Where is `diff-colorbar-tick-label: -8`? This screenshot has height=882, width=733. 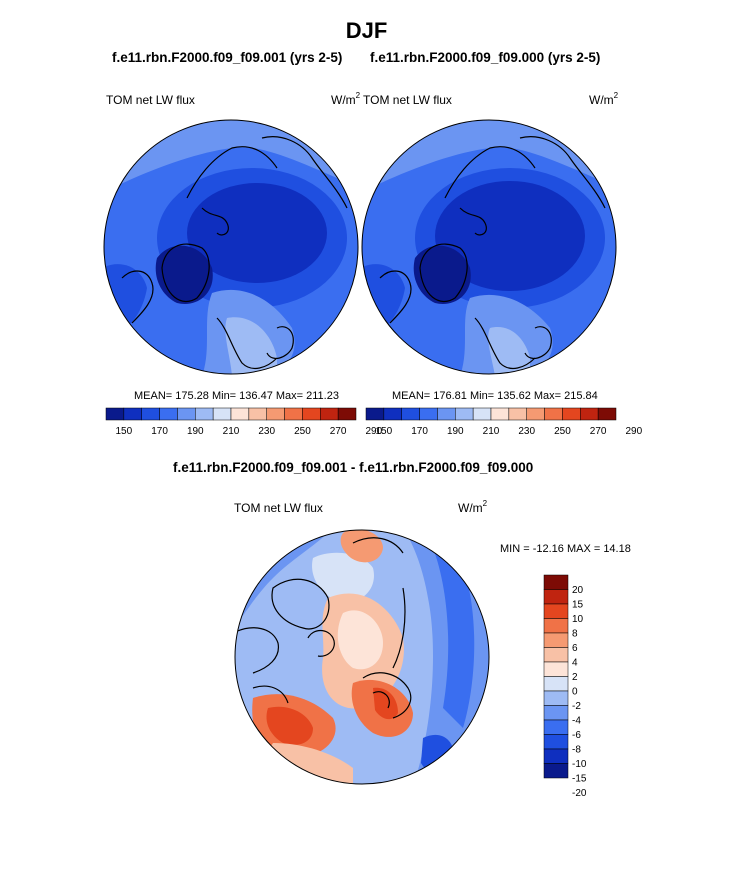 diff-colorbar-tick-label: -8 is located at coordinates (576, 750).